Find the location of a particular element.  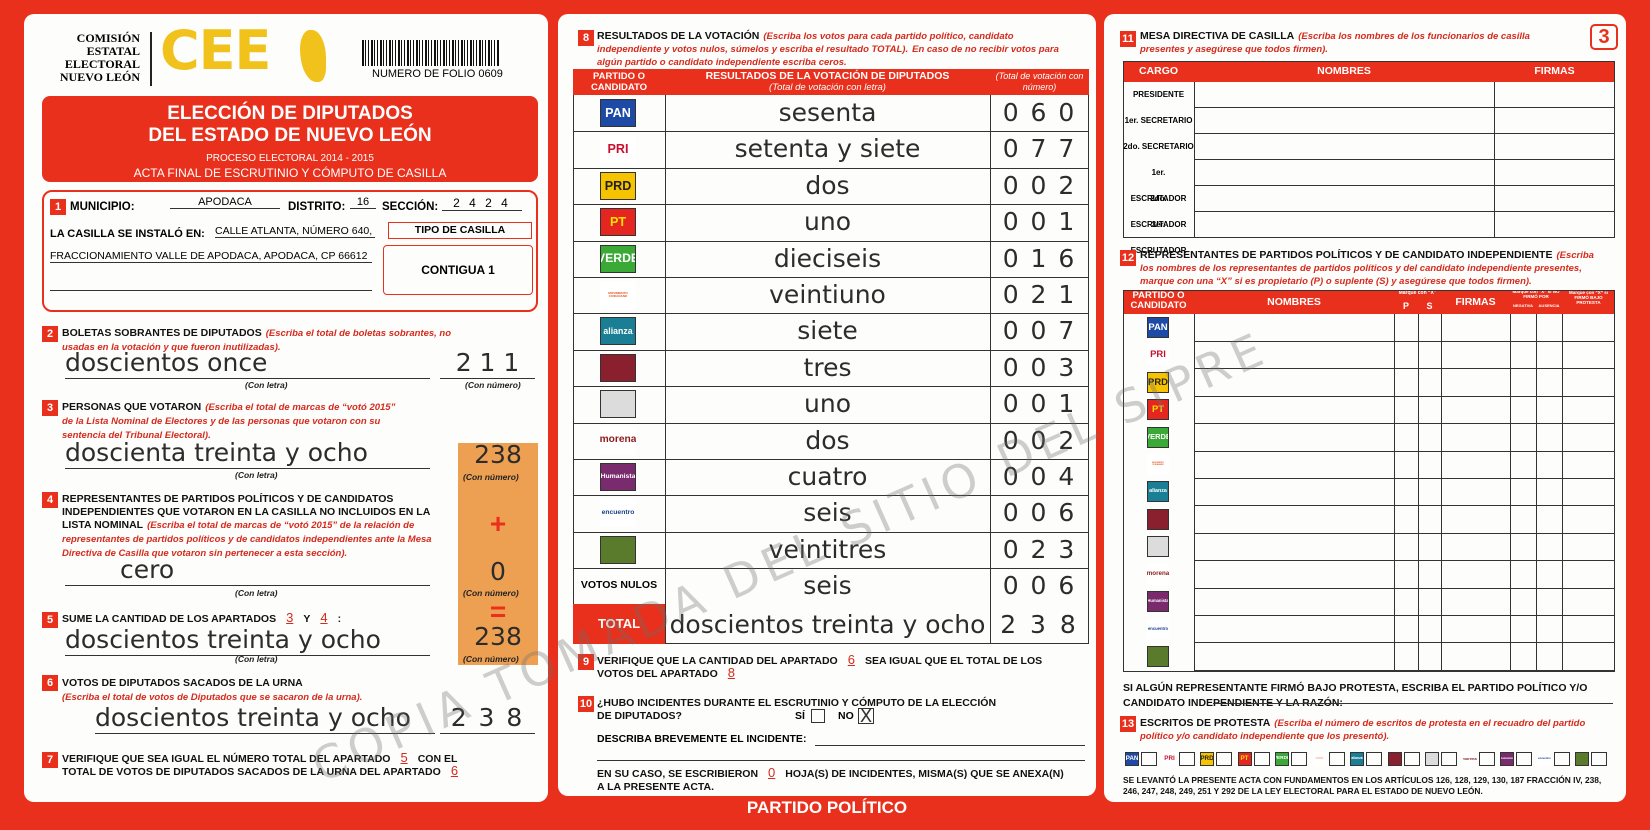

party-logo: alianza is located at coordinates (1357, 759).